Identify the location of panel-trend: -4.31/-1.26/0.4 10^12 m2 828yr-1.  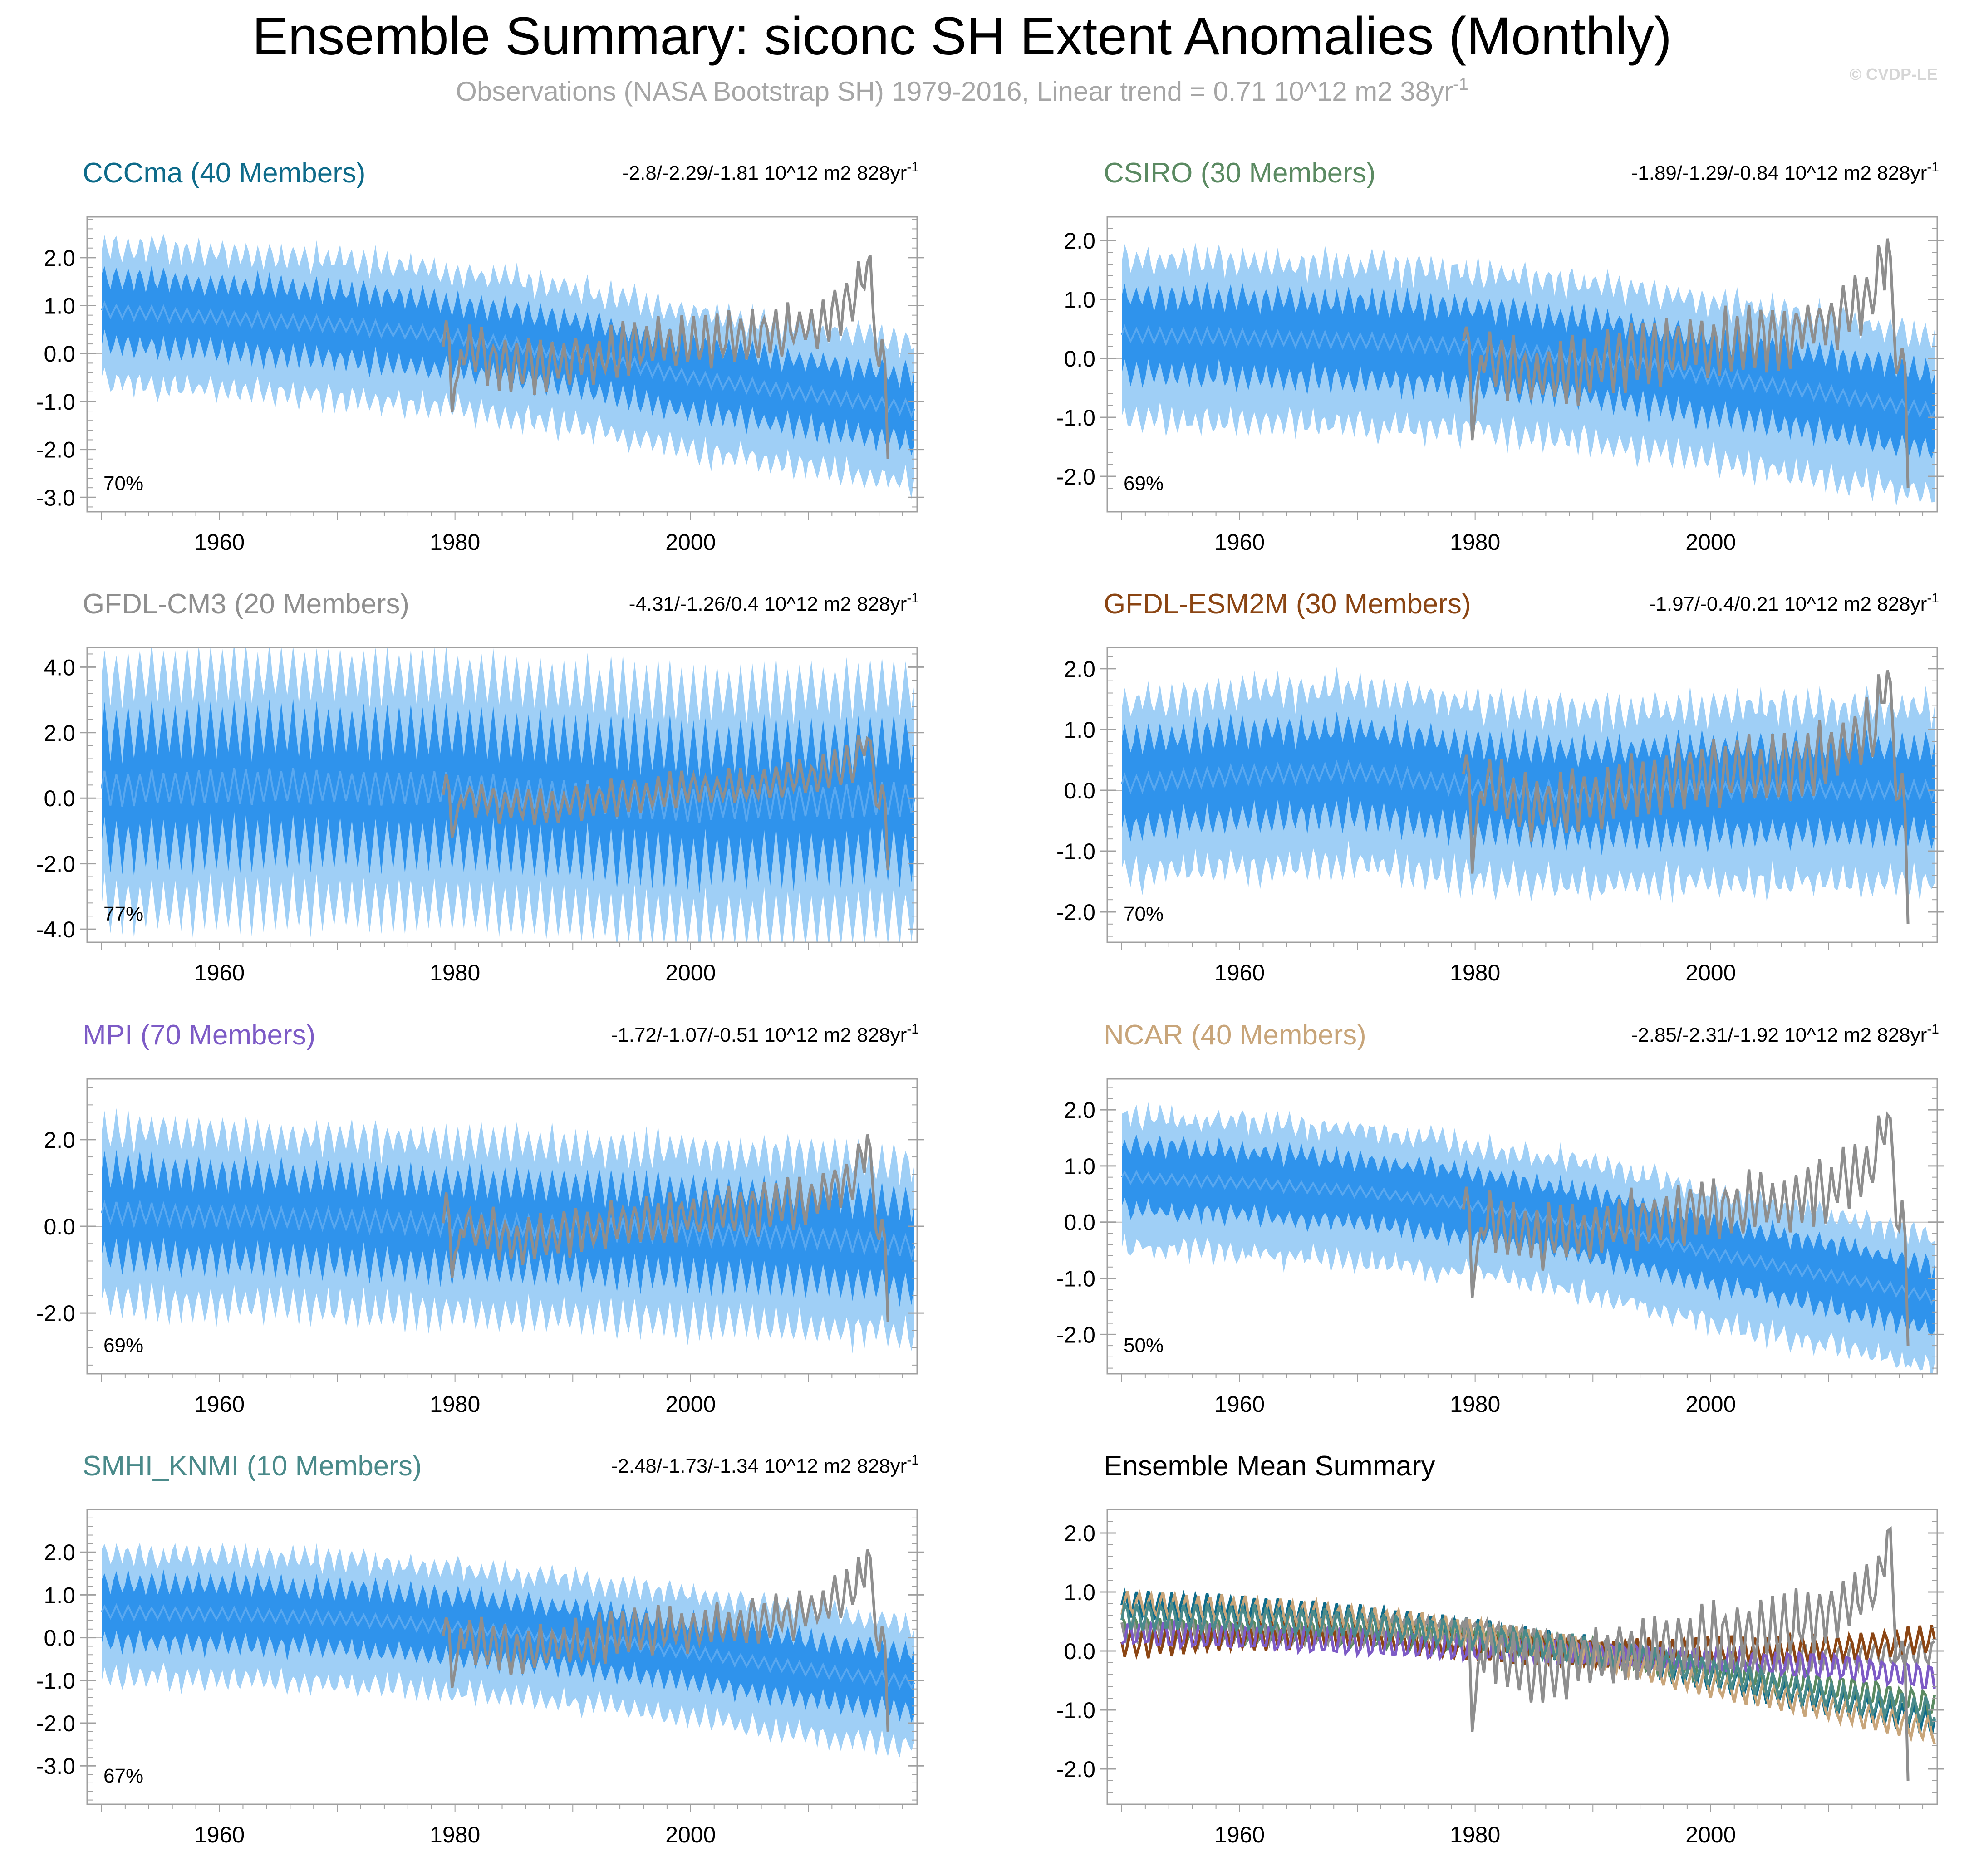
(774, 603).